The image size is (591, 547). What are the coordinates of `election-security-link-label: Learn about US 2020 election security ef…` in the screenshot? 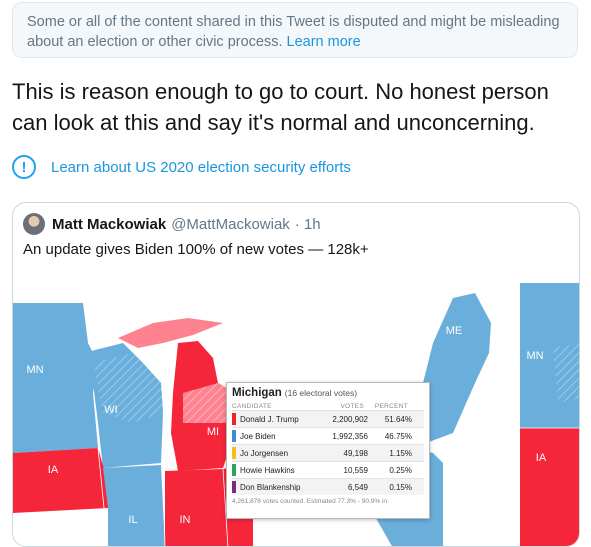 It's located at (201, 167).